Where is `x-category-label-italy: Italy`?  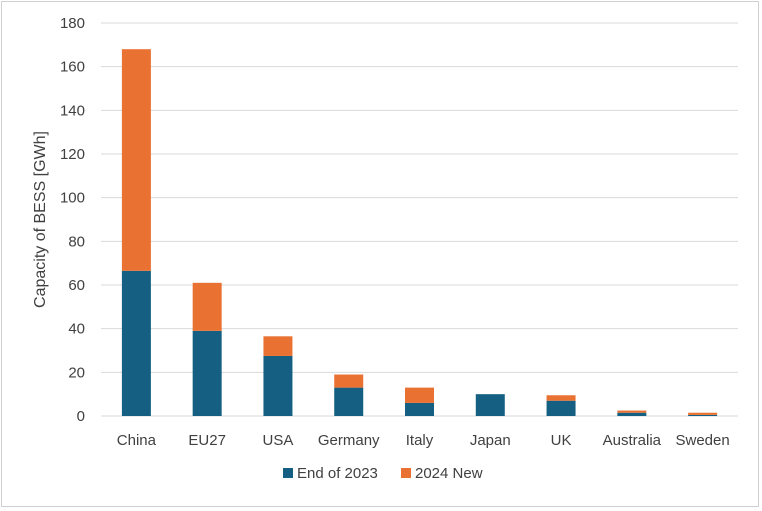
x-category-label-italy: Italy is located at coordinates (420, 440).